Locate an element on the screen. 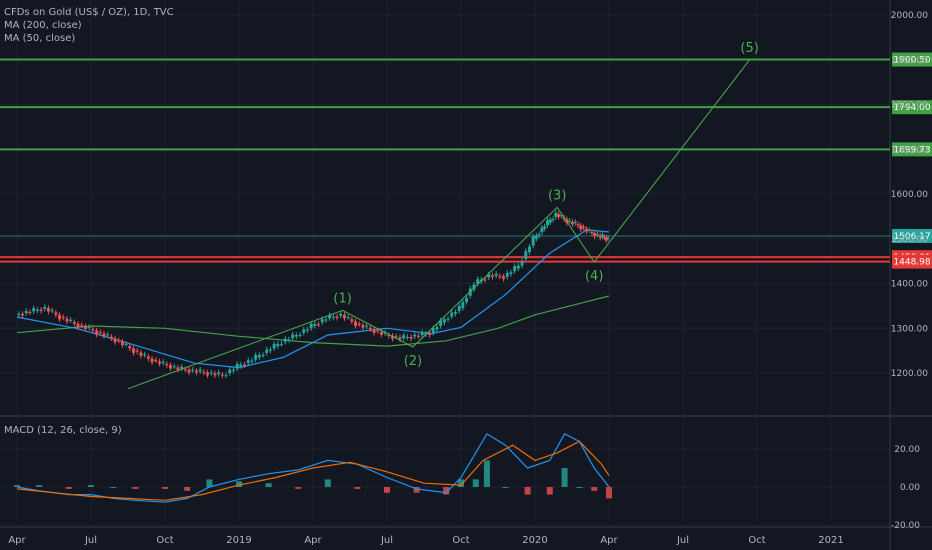 Image resolution: width=932 pixels, height=550 pixels. wave-label: (3) is located at coordinates (557, 195).